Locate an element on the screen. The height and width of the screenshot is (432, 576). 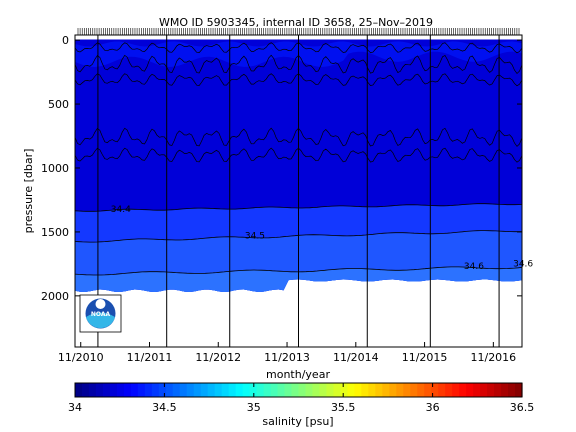
x-tick-label: 11/2015 is located at coordinates (425, 357).